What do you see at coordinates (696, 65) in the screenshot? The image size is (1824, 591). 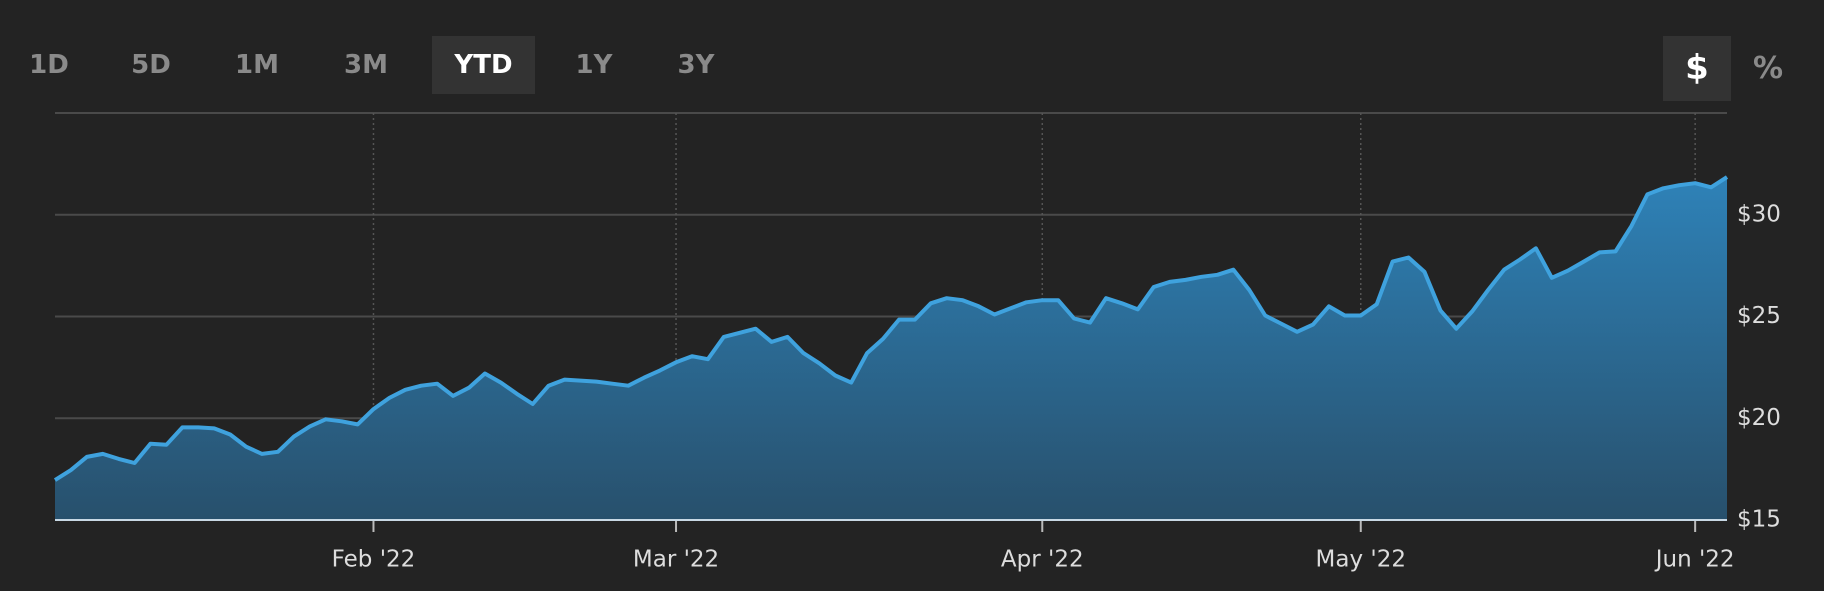 I see `range-button: 3Y` at bounding box center [696, 65].